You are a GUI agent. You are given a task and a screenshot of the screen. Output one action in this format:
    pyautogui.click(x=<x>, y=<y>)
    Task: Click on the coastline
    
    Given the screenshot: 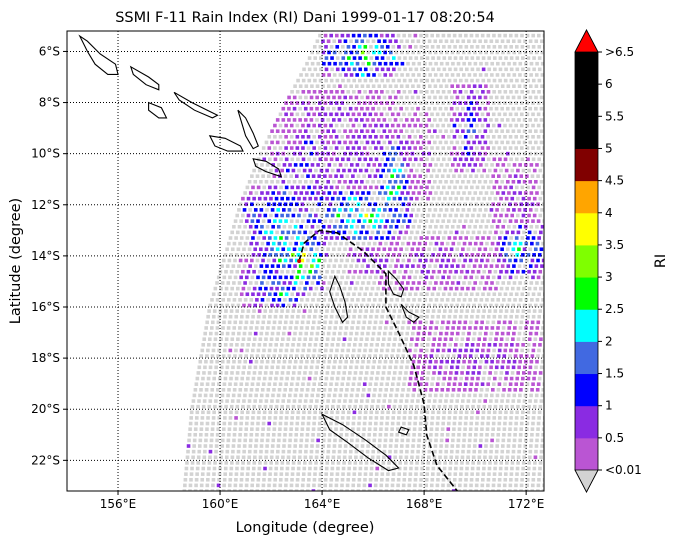 What is the action you would take?
    pyautogui.click(x=144, y=78)
    